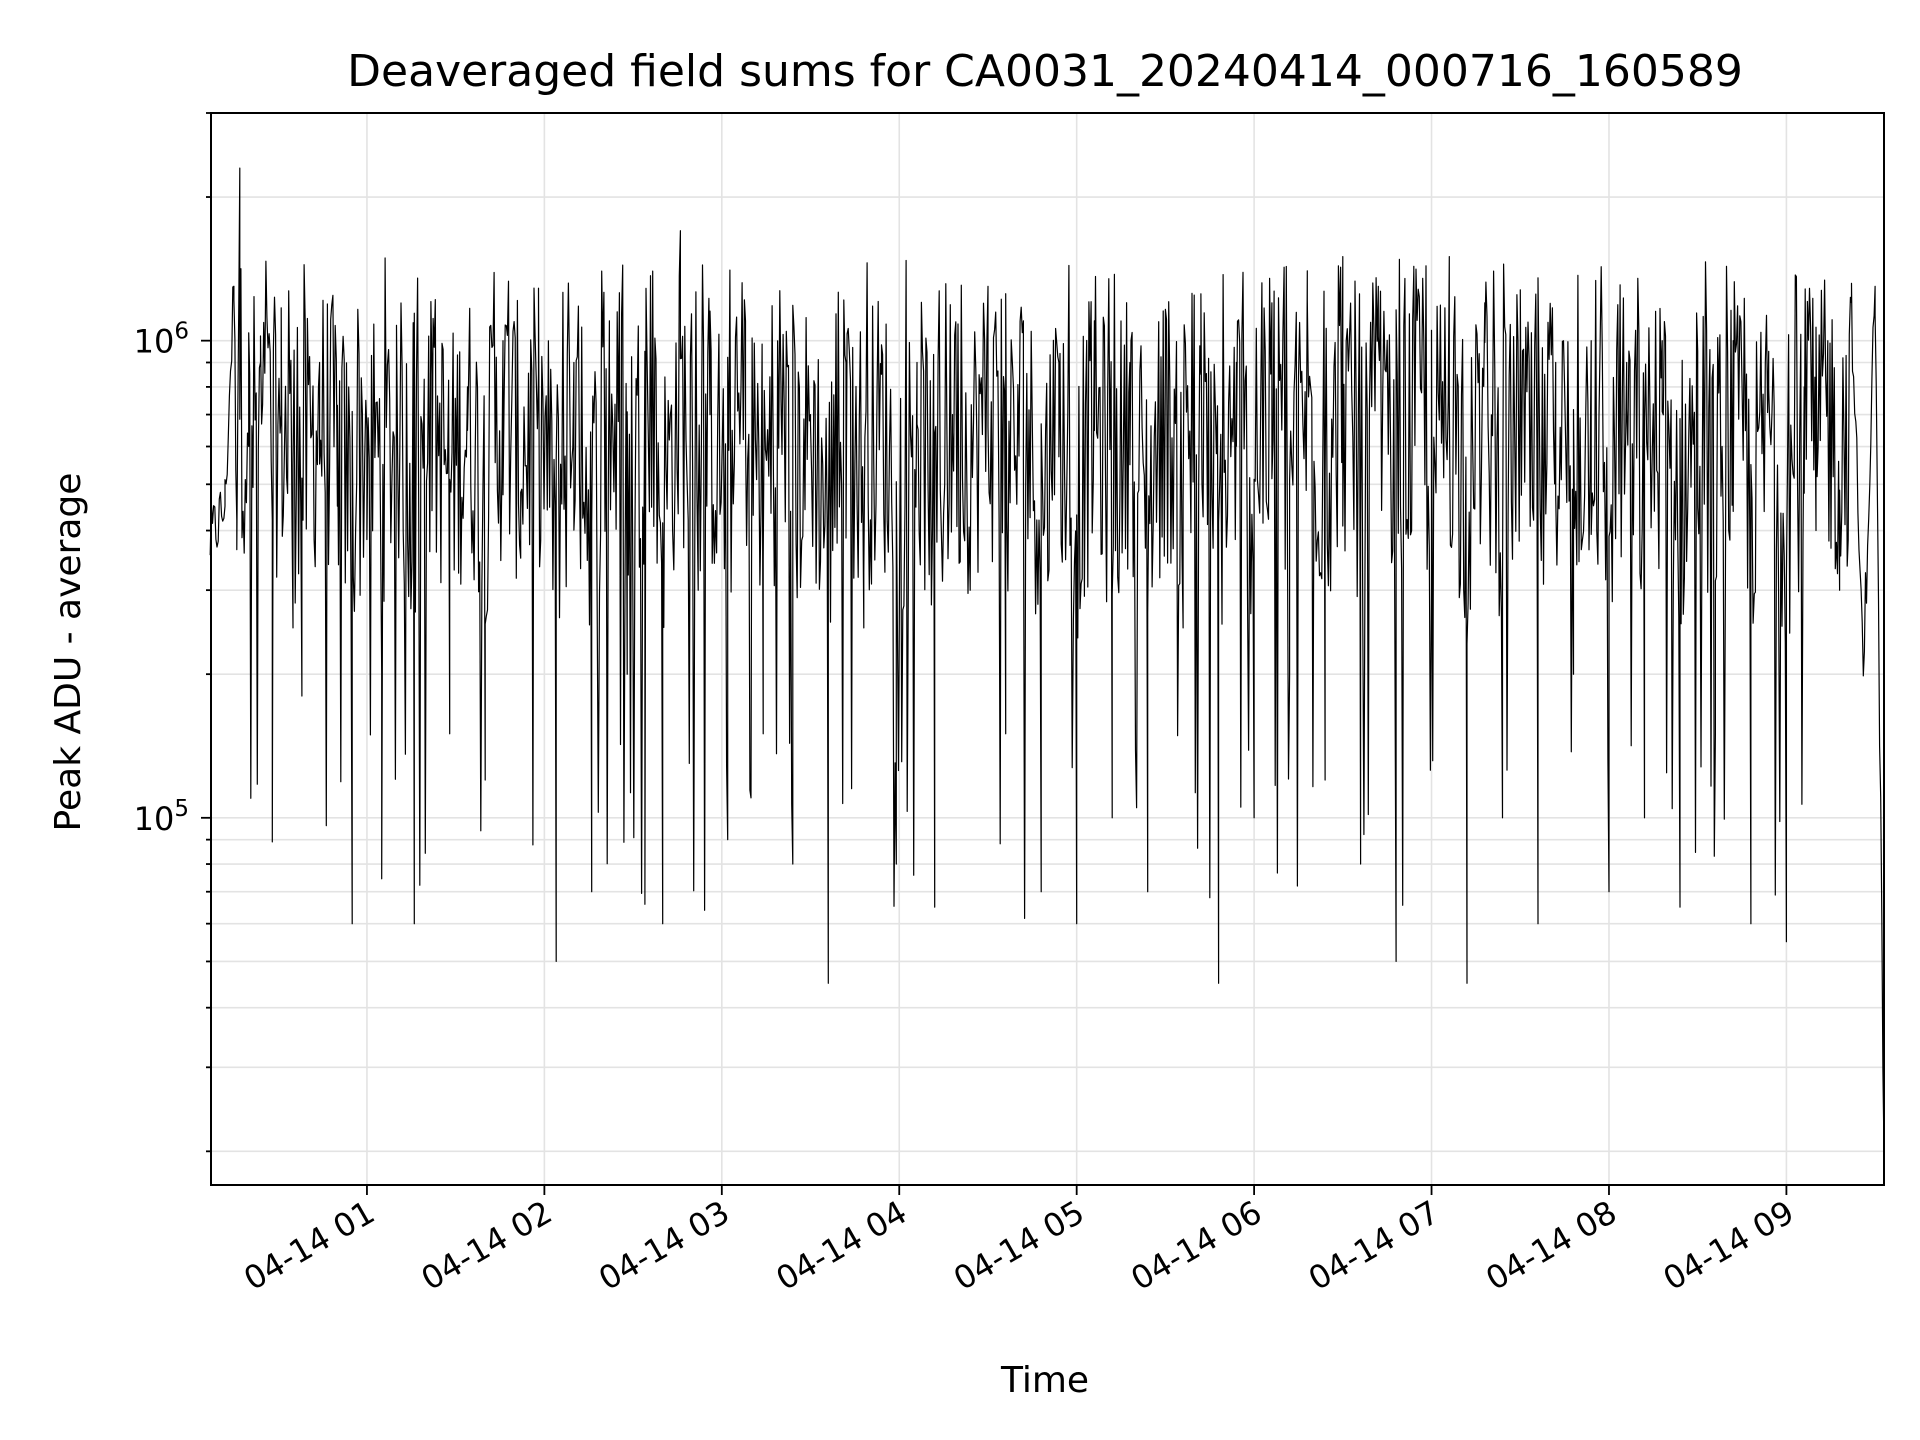  Describe the element at coordinates (172, 632) in the screenshot. I see `y-axis: 10⁵ 10⁶` at that location.